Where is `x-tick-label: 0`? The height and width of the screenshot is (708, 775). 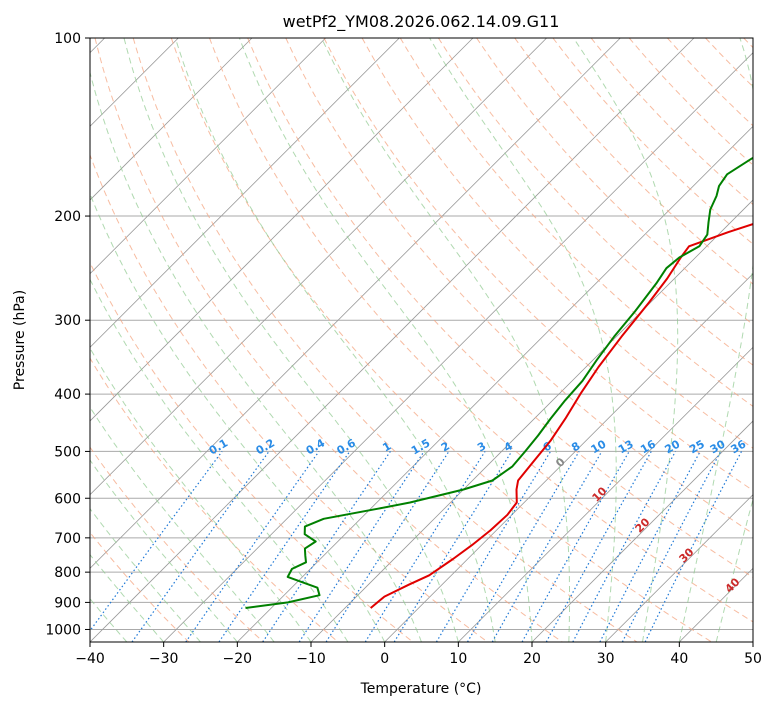
x-tick-label: 0 is located at coordinates (384, 659).